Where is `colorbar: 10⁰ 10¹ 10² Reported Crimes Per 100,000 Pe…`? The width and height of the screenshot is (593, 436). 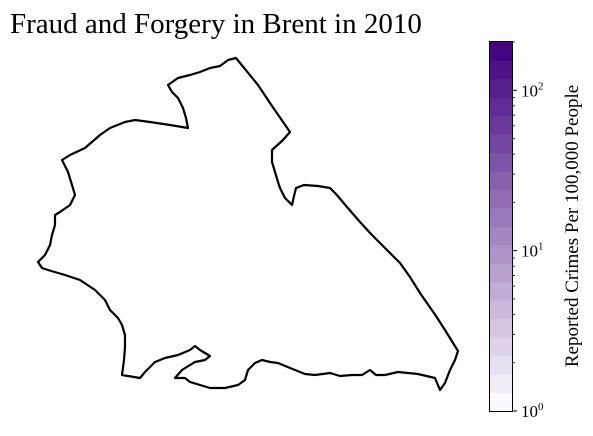
colorbar: 10⁰ 10¹ 10² Reported Crimes Per 100,000 Pe… is located at coordinates (536, 231).